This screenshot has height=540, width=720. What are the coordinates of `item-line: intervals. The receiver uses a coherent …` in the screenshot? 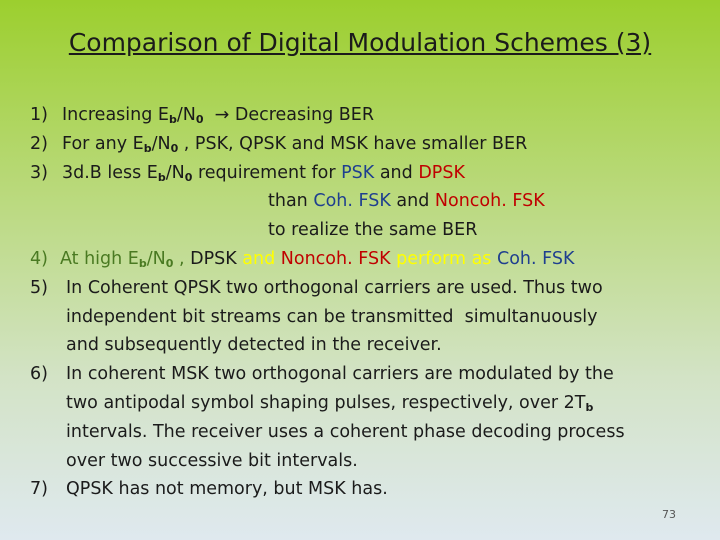 It's located at (345, 432).